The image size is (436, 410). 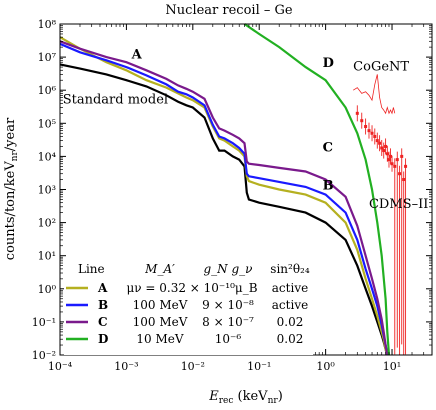 I want to click on curve-label-b: B, so click(x=328, y=186).